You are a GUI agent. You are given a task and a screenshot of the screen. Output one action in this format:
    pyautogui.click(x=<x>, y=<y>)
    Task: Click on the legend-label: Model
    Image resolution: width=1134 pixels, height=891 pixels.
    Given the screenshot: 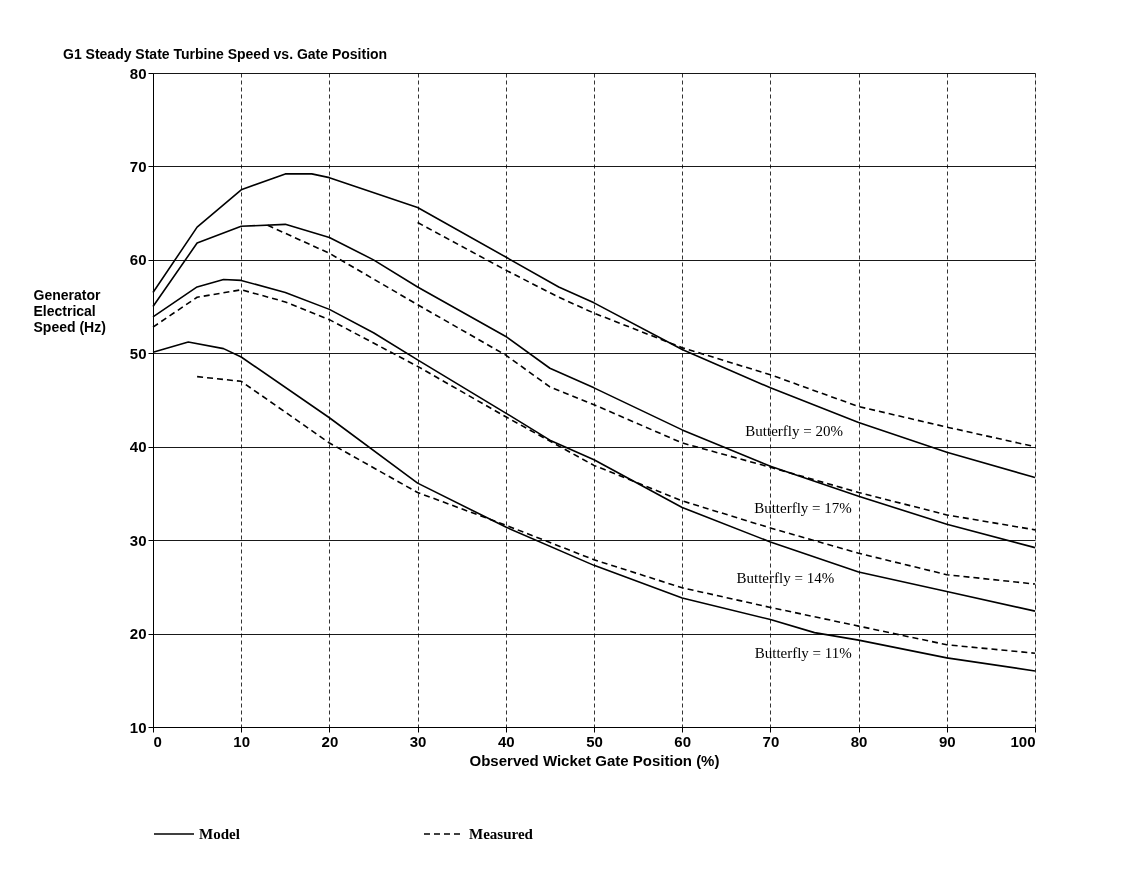 What is the action you would take?
    pyautogui.click(x=219, y=834)
    